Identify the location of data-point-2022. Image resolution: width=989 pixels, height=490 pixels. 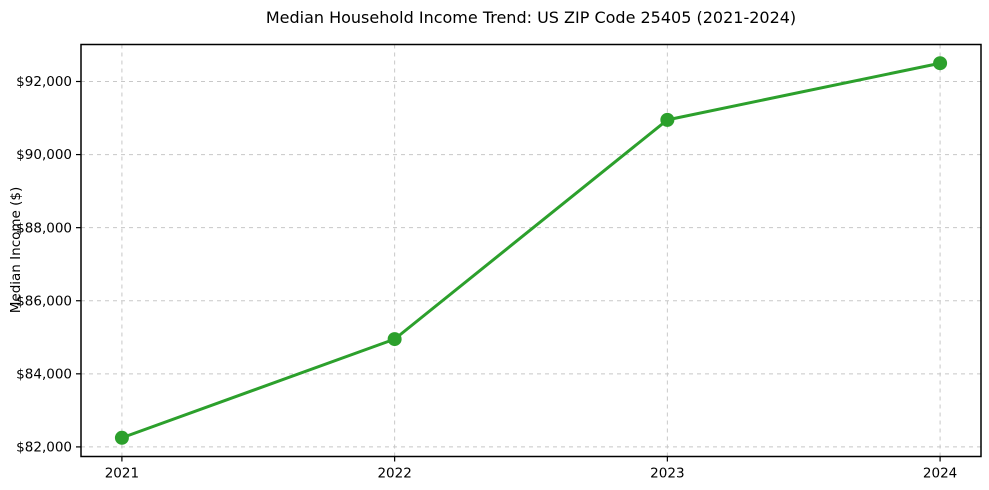
(394, 339).